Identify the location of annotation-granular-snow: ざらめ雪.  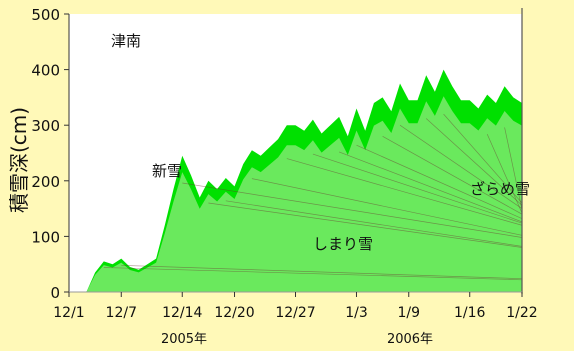
(500, 189).